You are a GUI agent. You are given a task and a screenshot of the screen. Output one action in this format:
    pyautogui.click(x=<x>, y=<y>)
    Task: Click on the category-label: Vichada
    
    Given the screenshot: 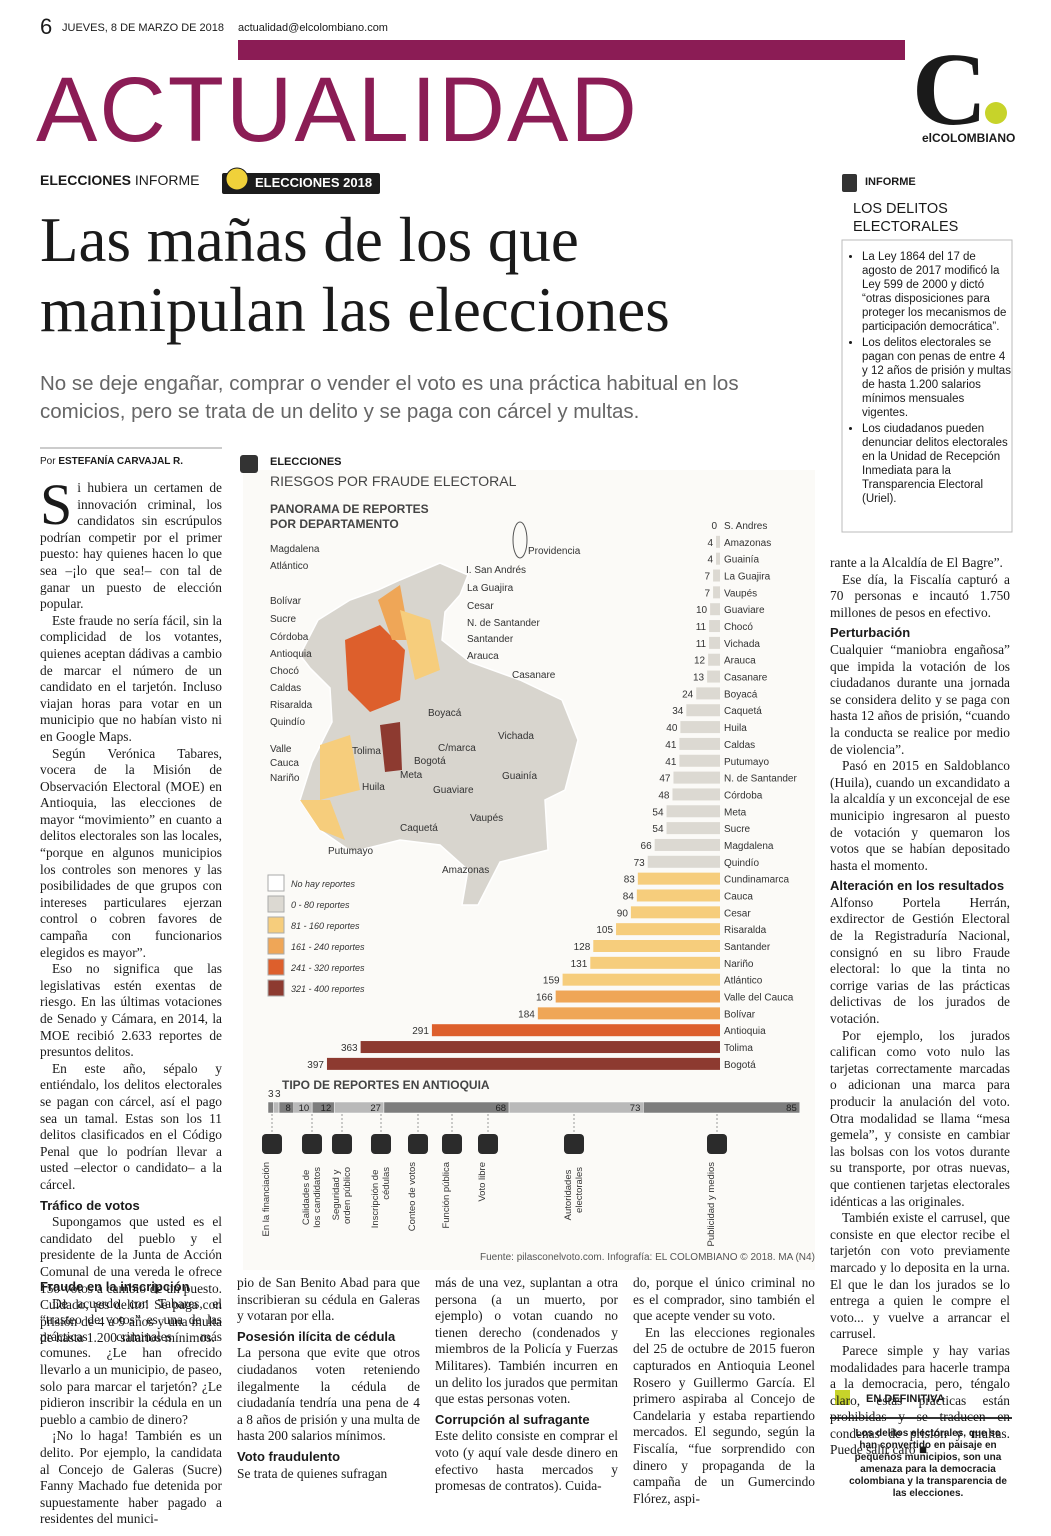 What is the action you would take?
    pyautogui.click(x=742, y=644)
    